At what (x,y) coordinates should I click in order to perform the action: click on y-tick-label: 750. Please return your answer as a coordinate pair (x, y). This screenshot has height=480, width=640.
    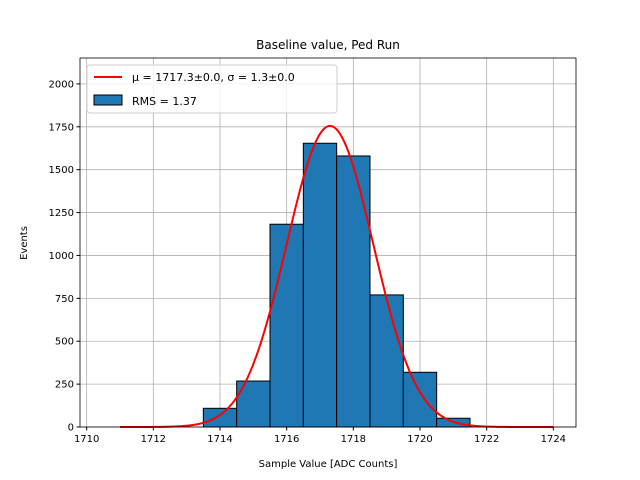
    Looking at the image, I should click on (64, 299).